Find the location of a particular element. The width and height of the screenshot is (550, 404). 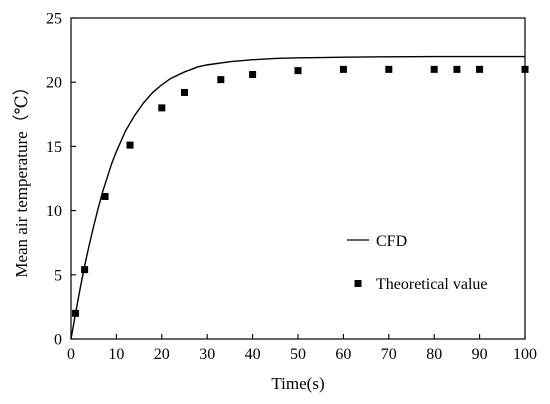

legend: CFD Theoretical value is located at coordinates (417, 263).